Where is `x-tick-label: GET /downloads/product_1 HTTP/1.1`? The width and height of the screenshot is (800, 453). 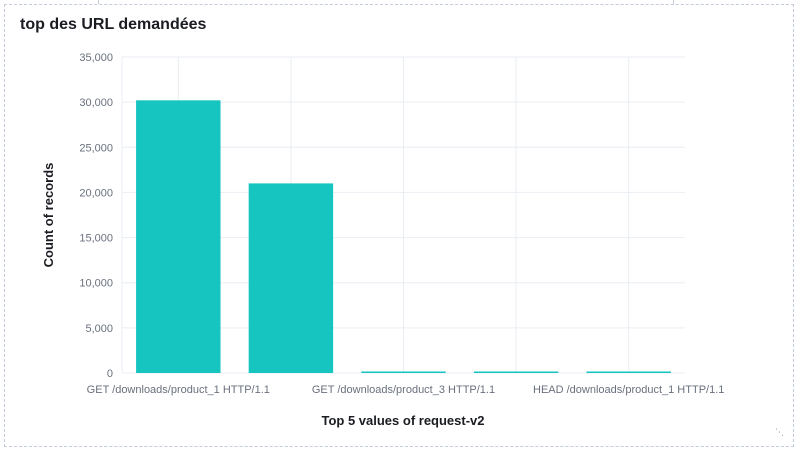
x-tick-label: GET /downloads/product_1 HTTP/1.1 is located at coordinates (178, 390).